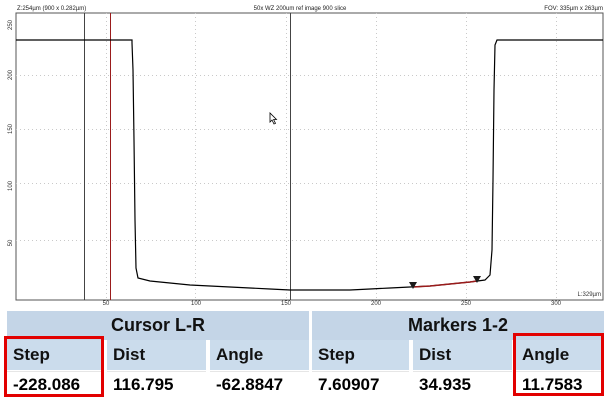 This screenshot has width=608, height=400. What do you see at coordinates (11, 24) in the screenshot?
I see `y-tick-label: 250` at bounding box center [11, 24].